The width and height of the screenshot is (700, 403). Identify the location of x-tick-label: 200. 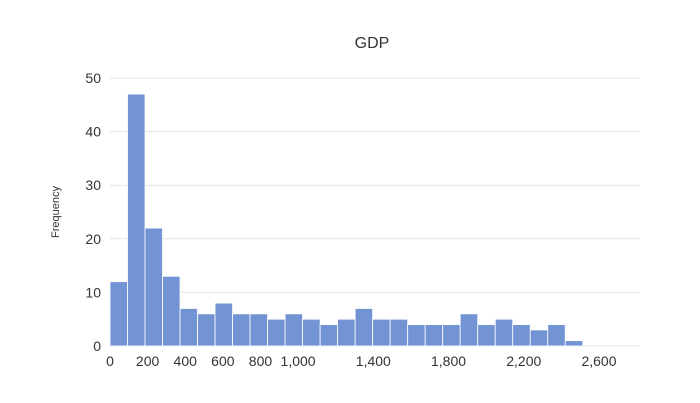
(148, 361).